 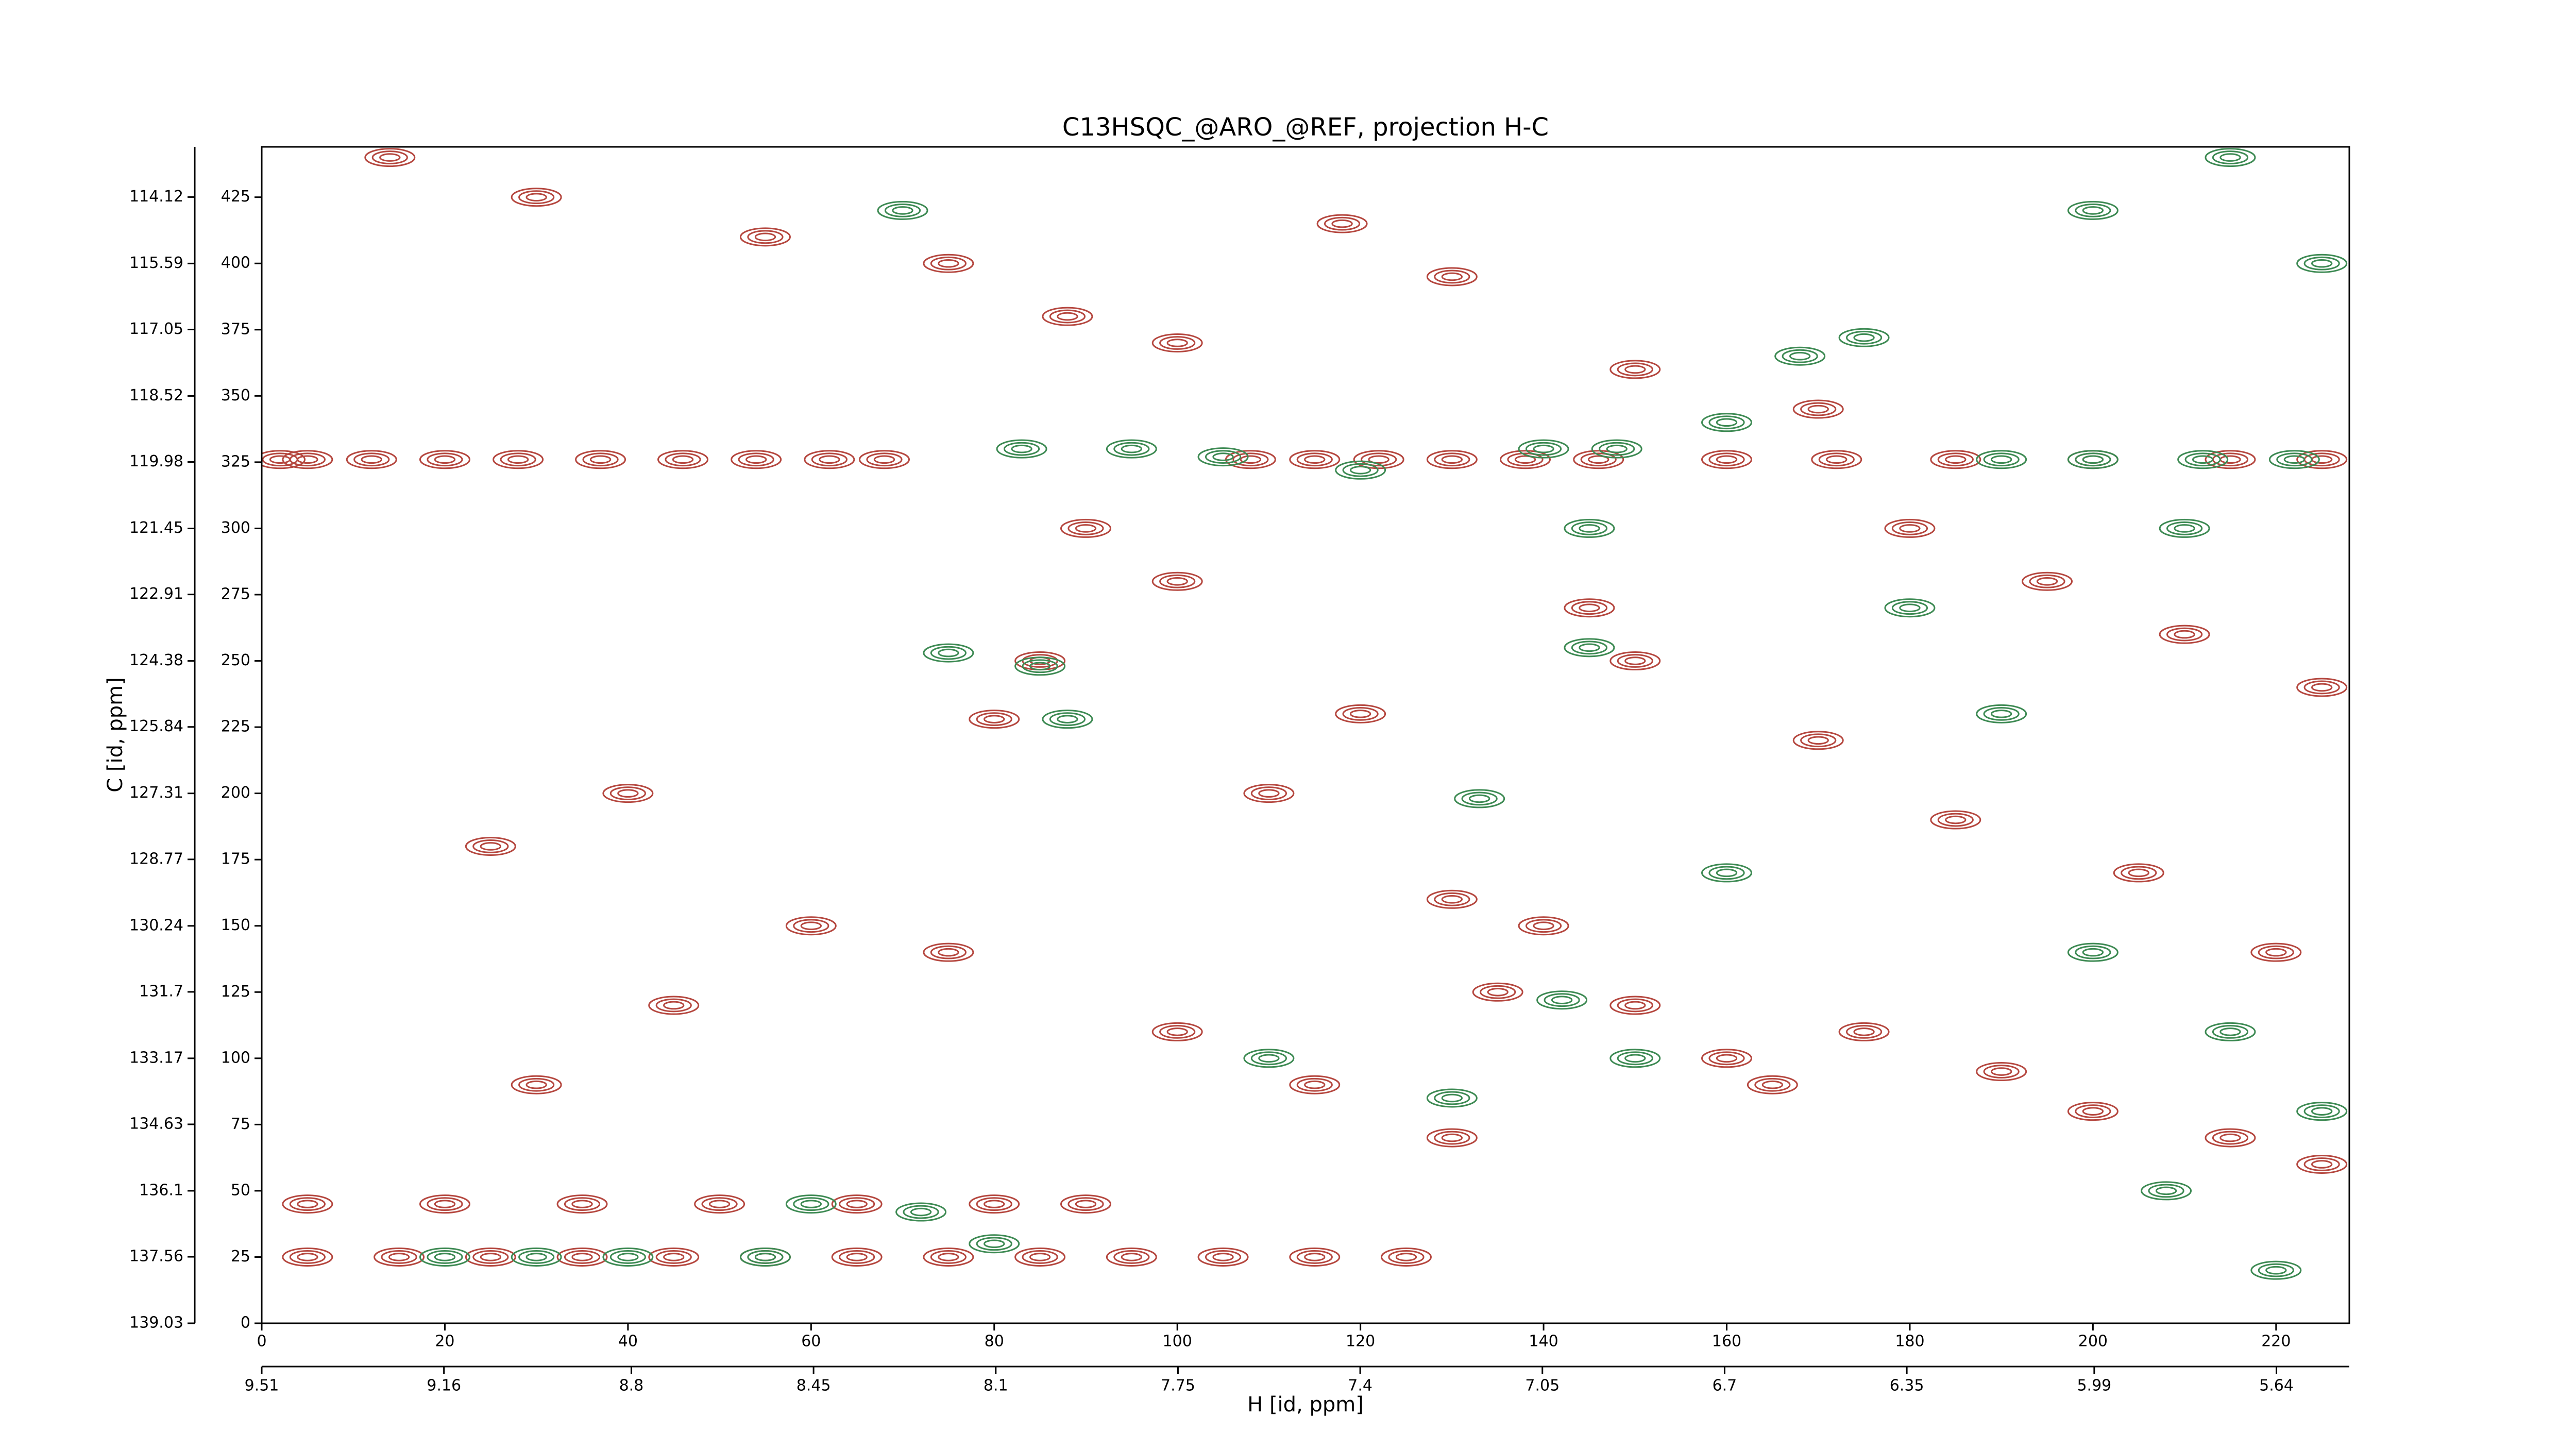 What do you see at coordinates (1360, 1342) in the screenshot?
I see `x-tick-label: 120` at bounding box center [1360, 1342].